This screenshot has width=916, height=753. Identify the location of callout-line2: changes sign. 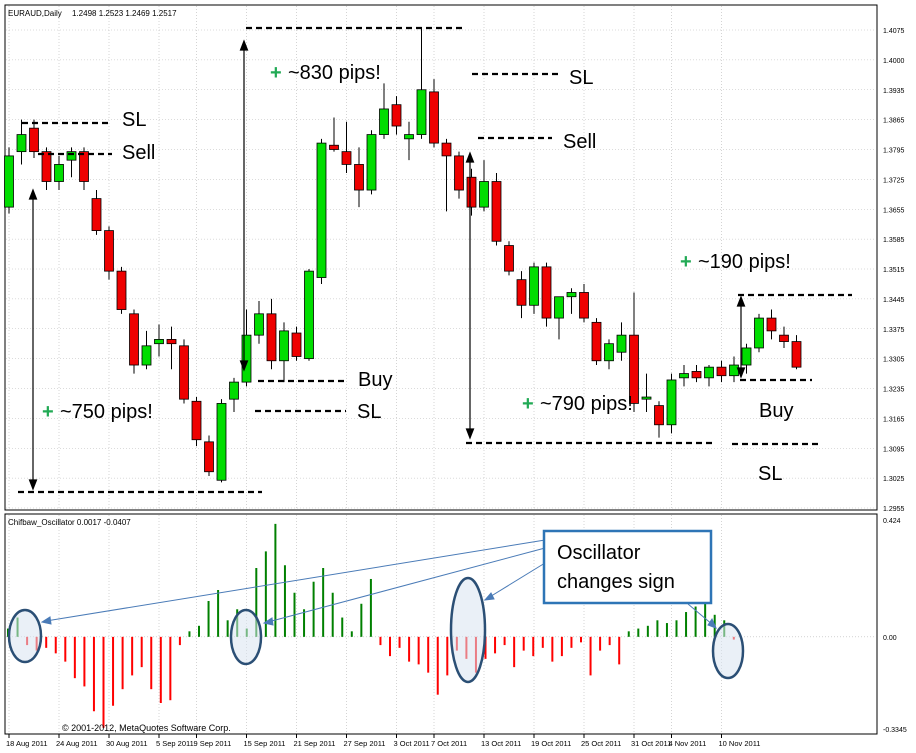
(616, 582).